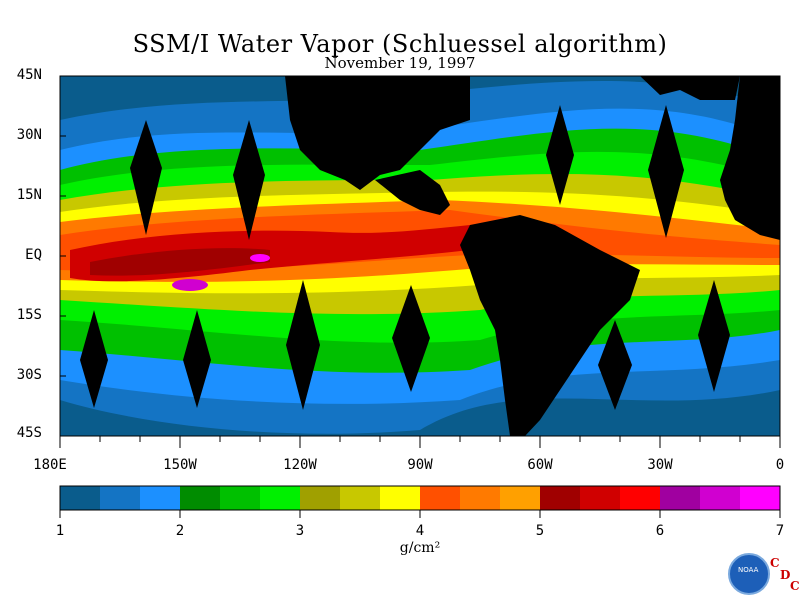  I want to click on colorbar-tick-label: 7, so click(780, 531).